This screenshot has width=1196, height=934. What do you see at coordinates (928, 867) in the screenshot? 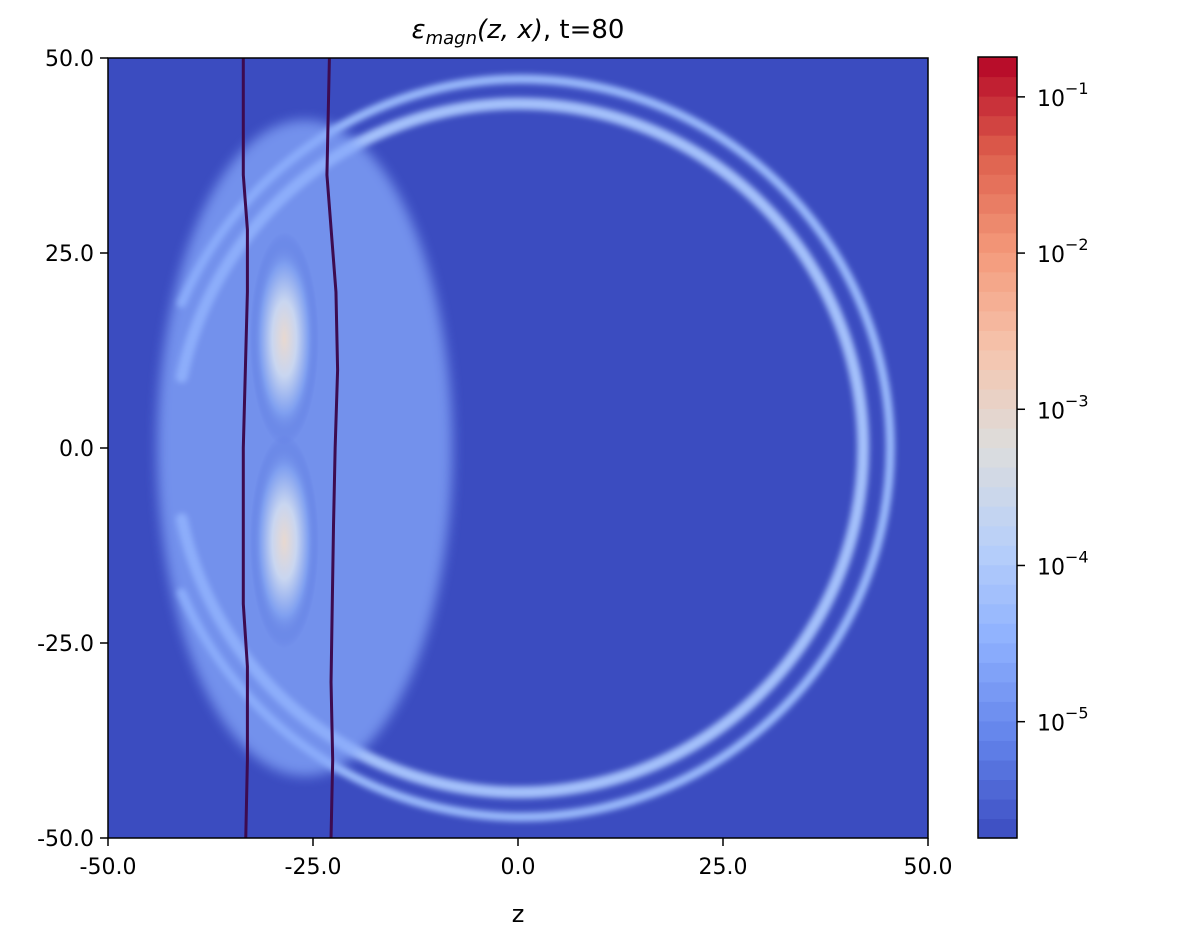
I see `x-tick-label: 50.0` at bounding box center [928, 867].